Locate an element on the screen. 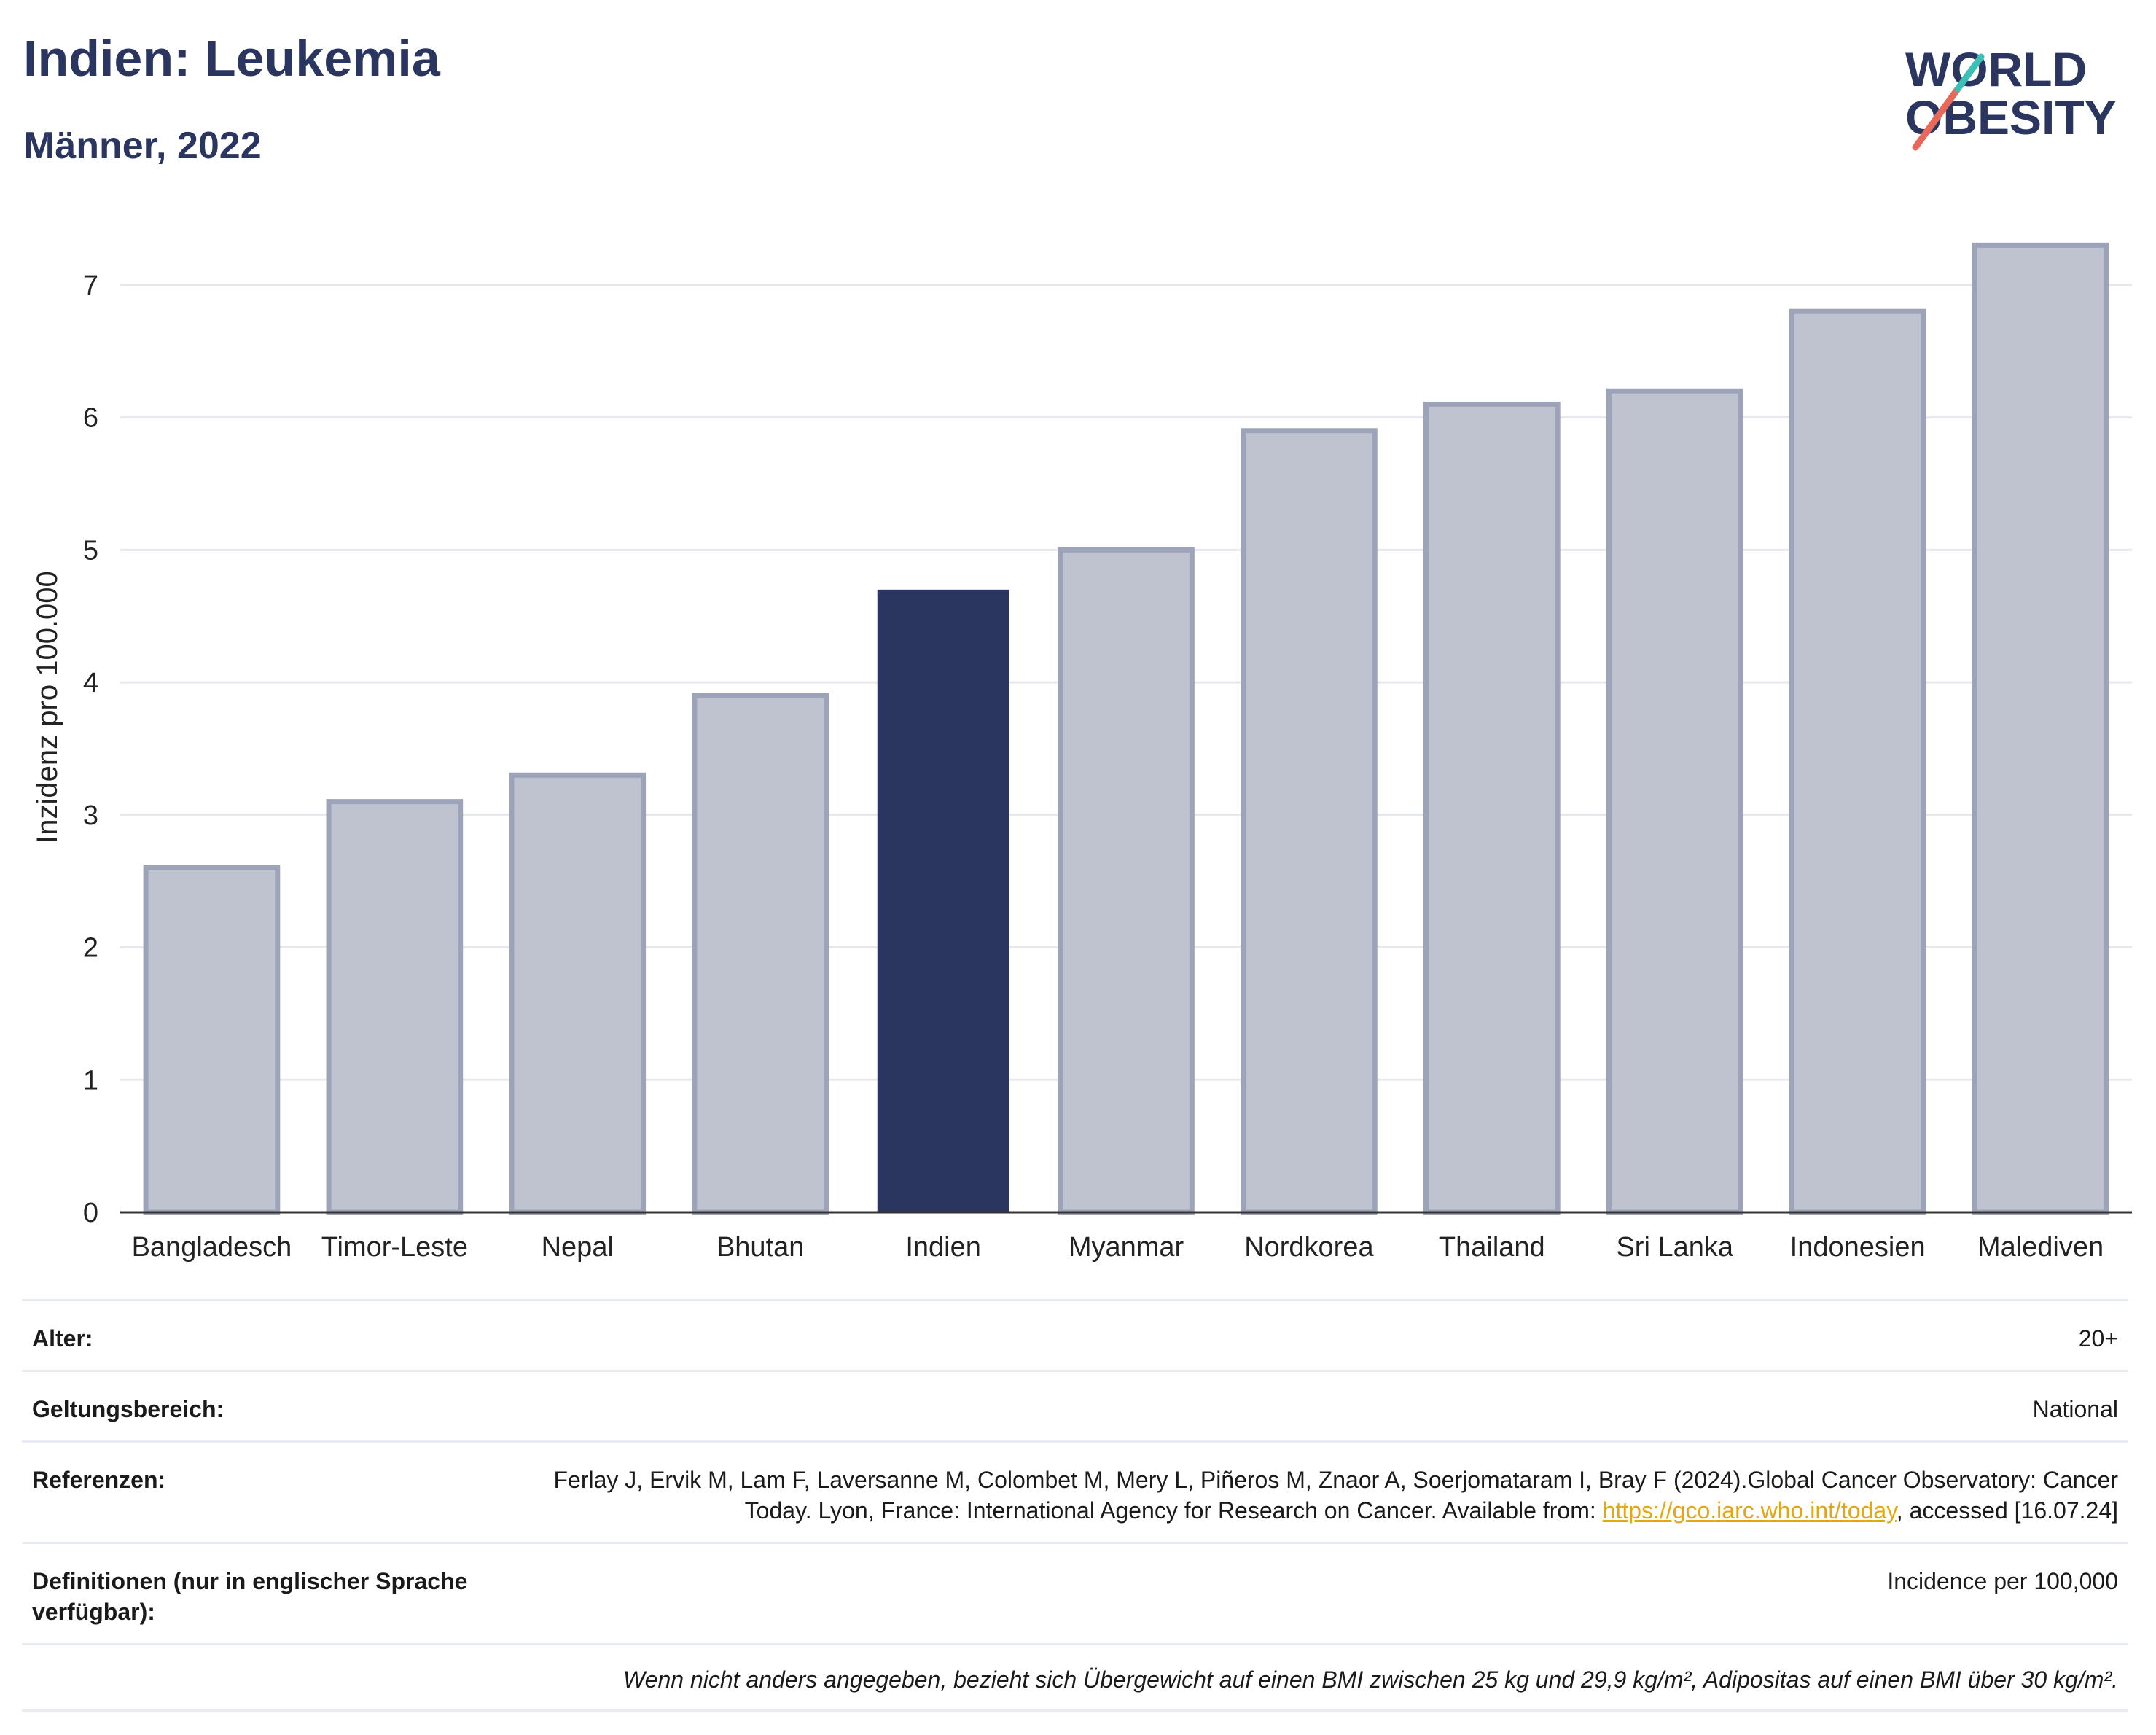  info-label-age: Alter: is located at coordinates (63, 1338).